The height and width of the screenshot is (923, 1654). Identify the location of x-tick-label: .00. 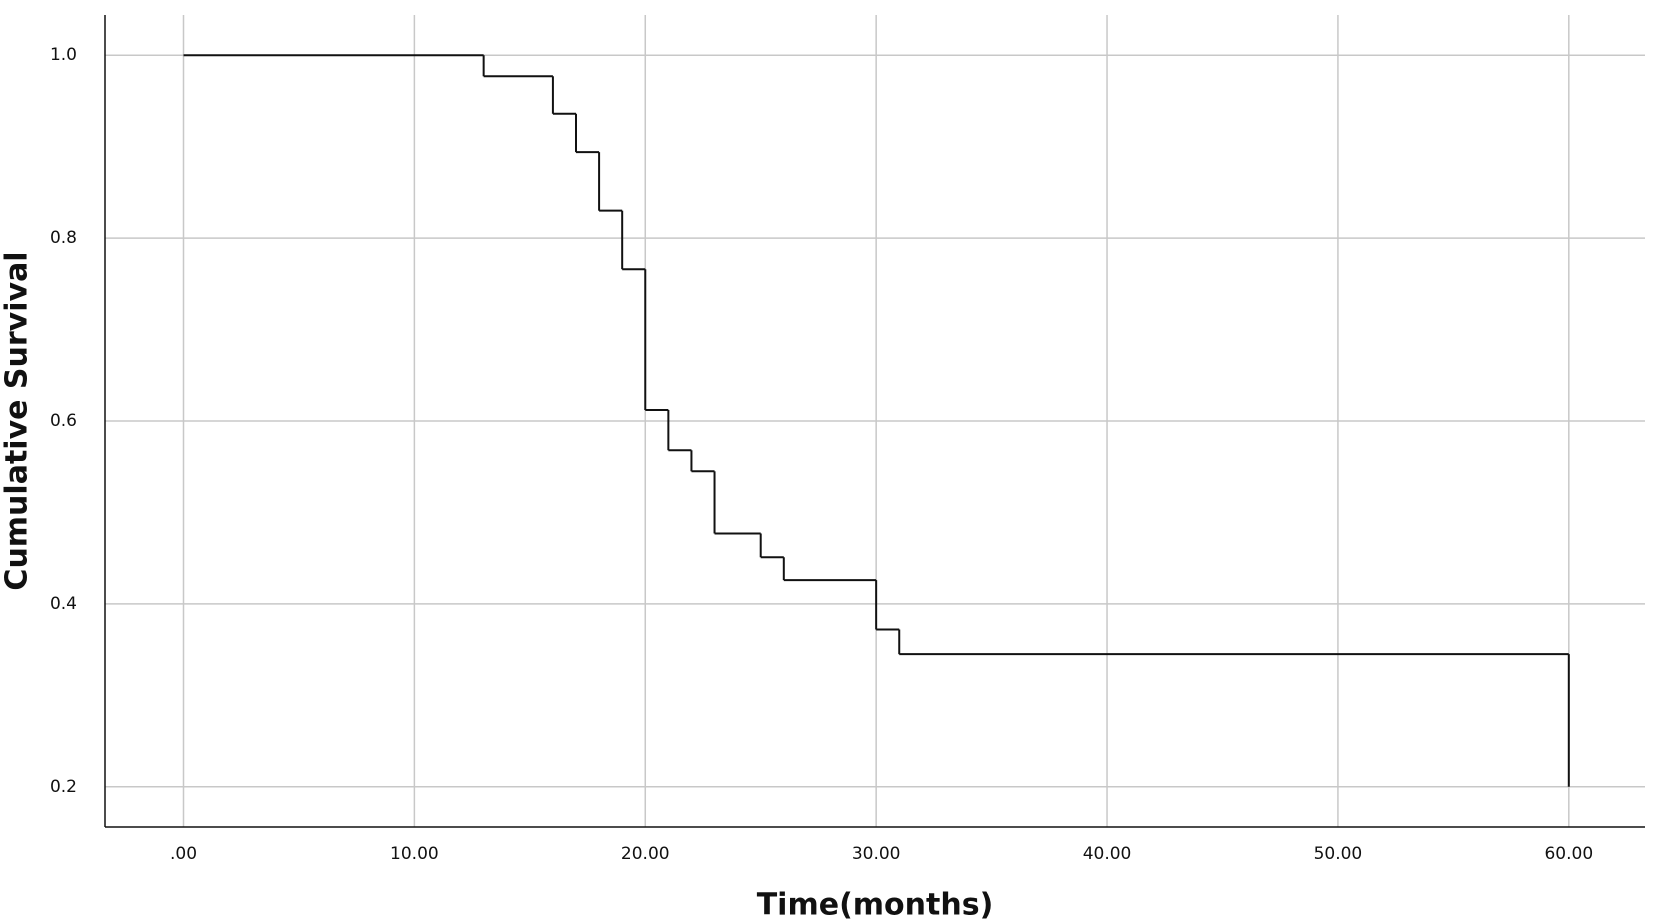
(183, 854).